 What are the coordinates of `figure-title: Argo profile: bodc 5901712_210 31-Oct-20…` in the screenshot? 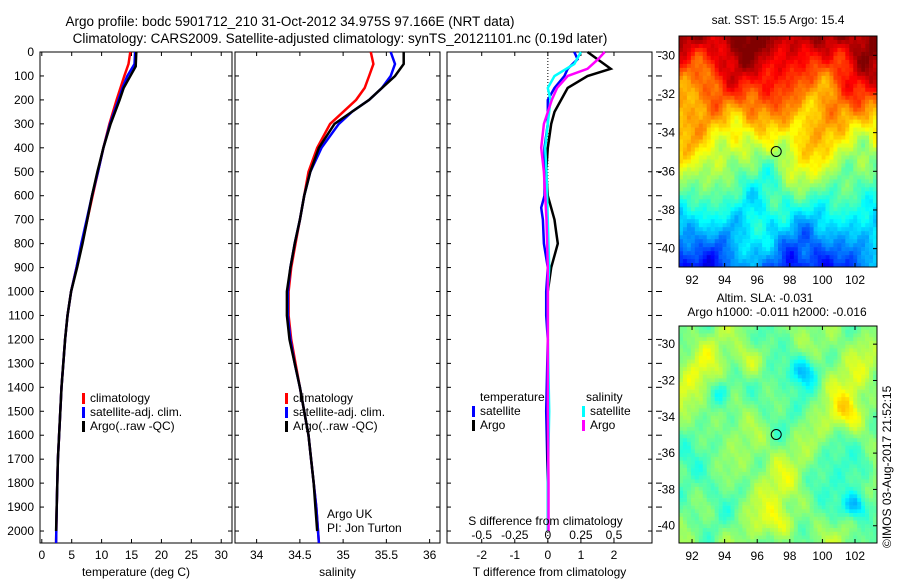 It's located at (289, 21).